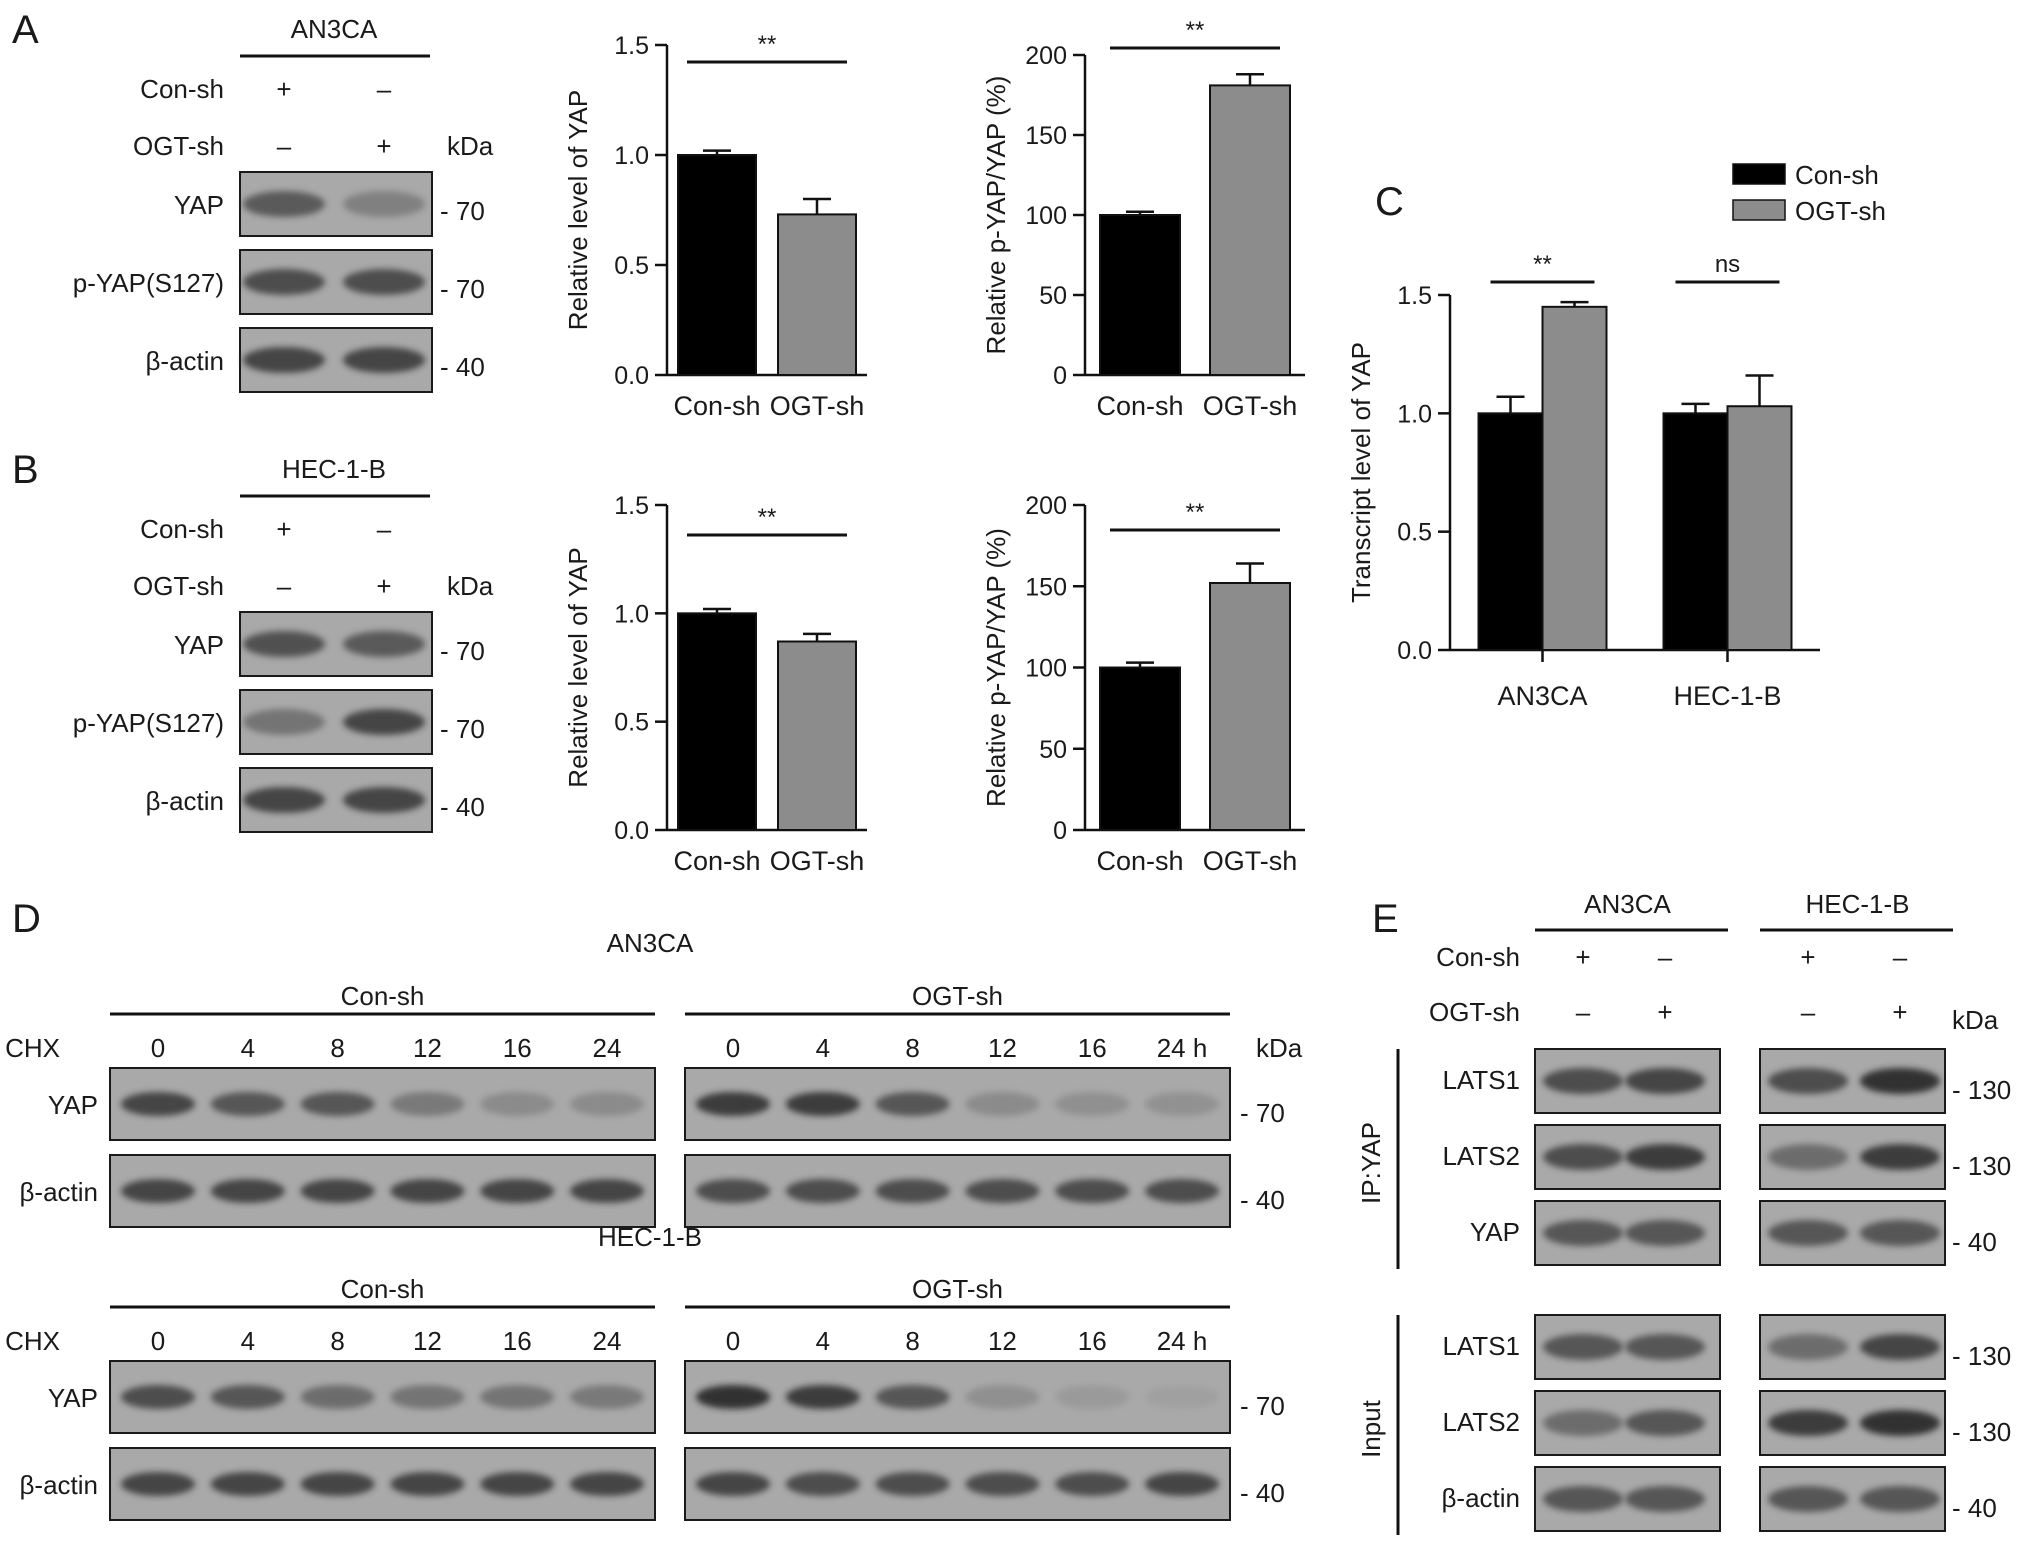 The height and width of the screenshot is (1550, 2032). What do you see at coordinates (1053, 750) in the screenshot?
I see `y-tick-label: 50` at bounding box center [1053, 750].